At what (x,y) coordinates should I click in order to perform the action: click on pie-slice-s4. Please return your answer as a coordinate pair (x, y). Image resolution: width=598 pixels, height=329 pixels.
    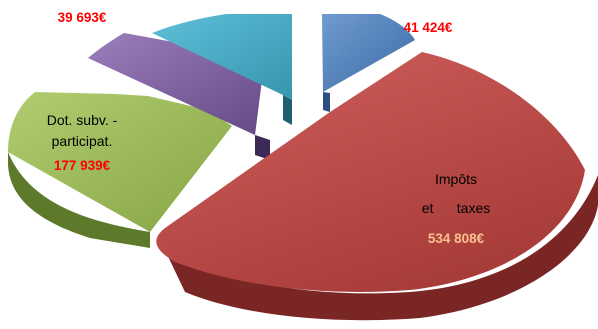
    Looking at the image, I should click on (222, 57).